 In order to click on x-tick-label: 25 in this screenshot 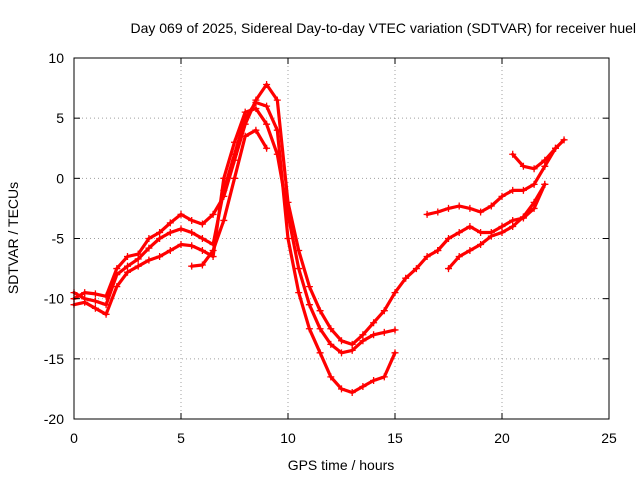, I will do `click(609, 438)`.